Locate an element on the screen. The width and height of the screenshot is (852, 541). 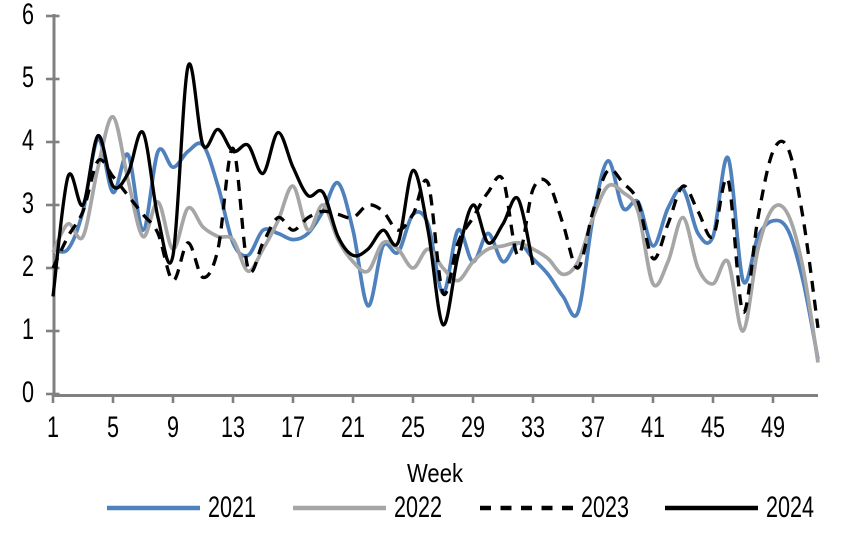
x-axis-title: Week is located at coordinates (435, 473).